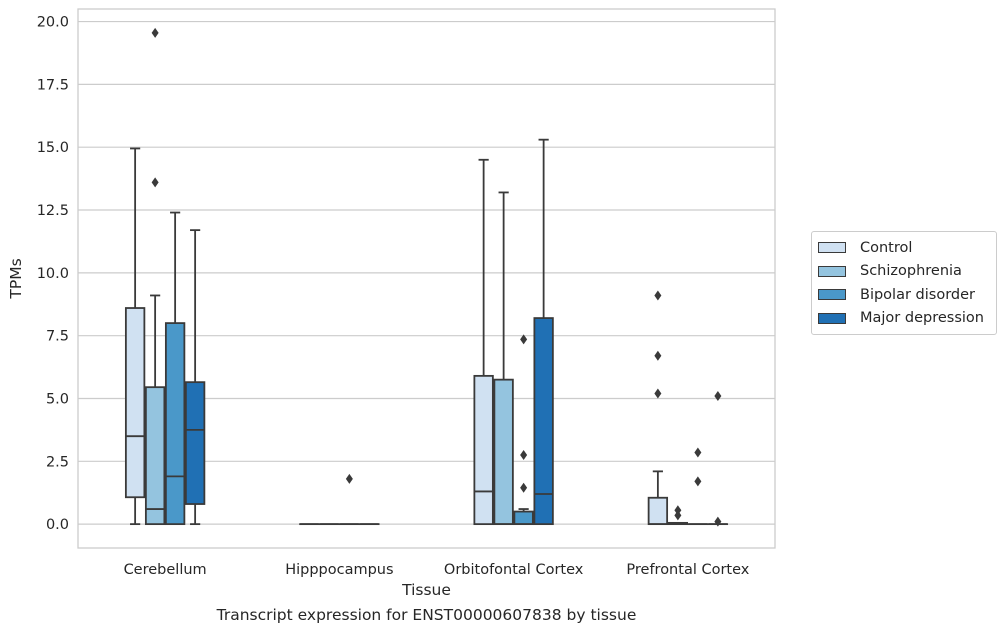 The width and height of the screenshot is (1007, 634). Describe the element at coordinates (57, 399) in the screenshot. I see `y-tick-label: 5.0` at that location.